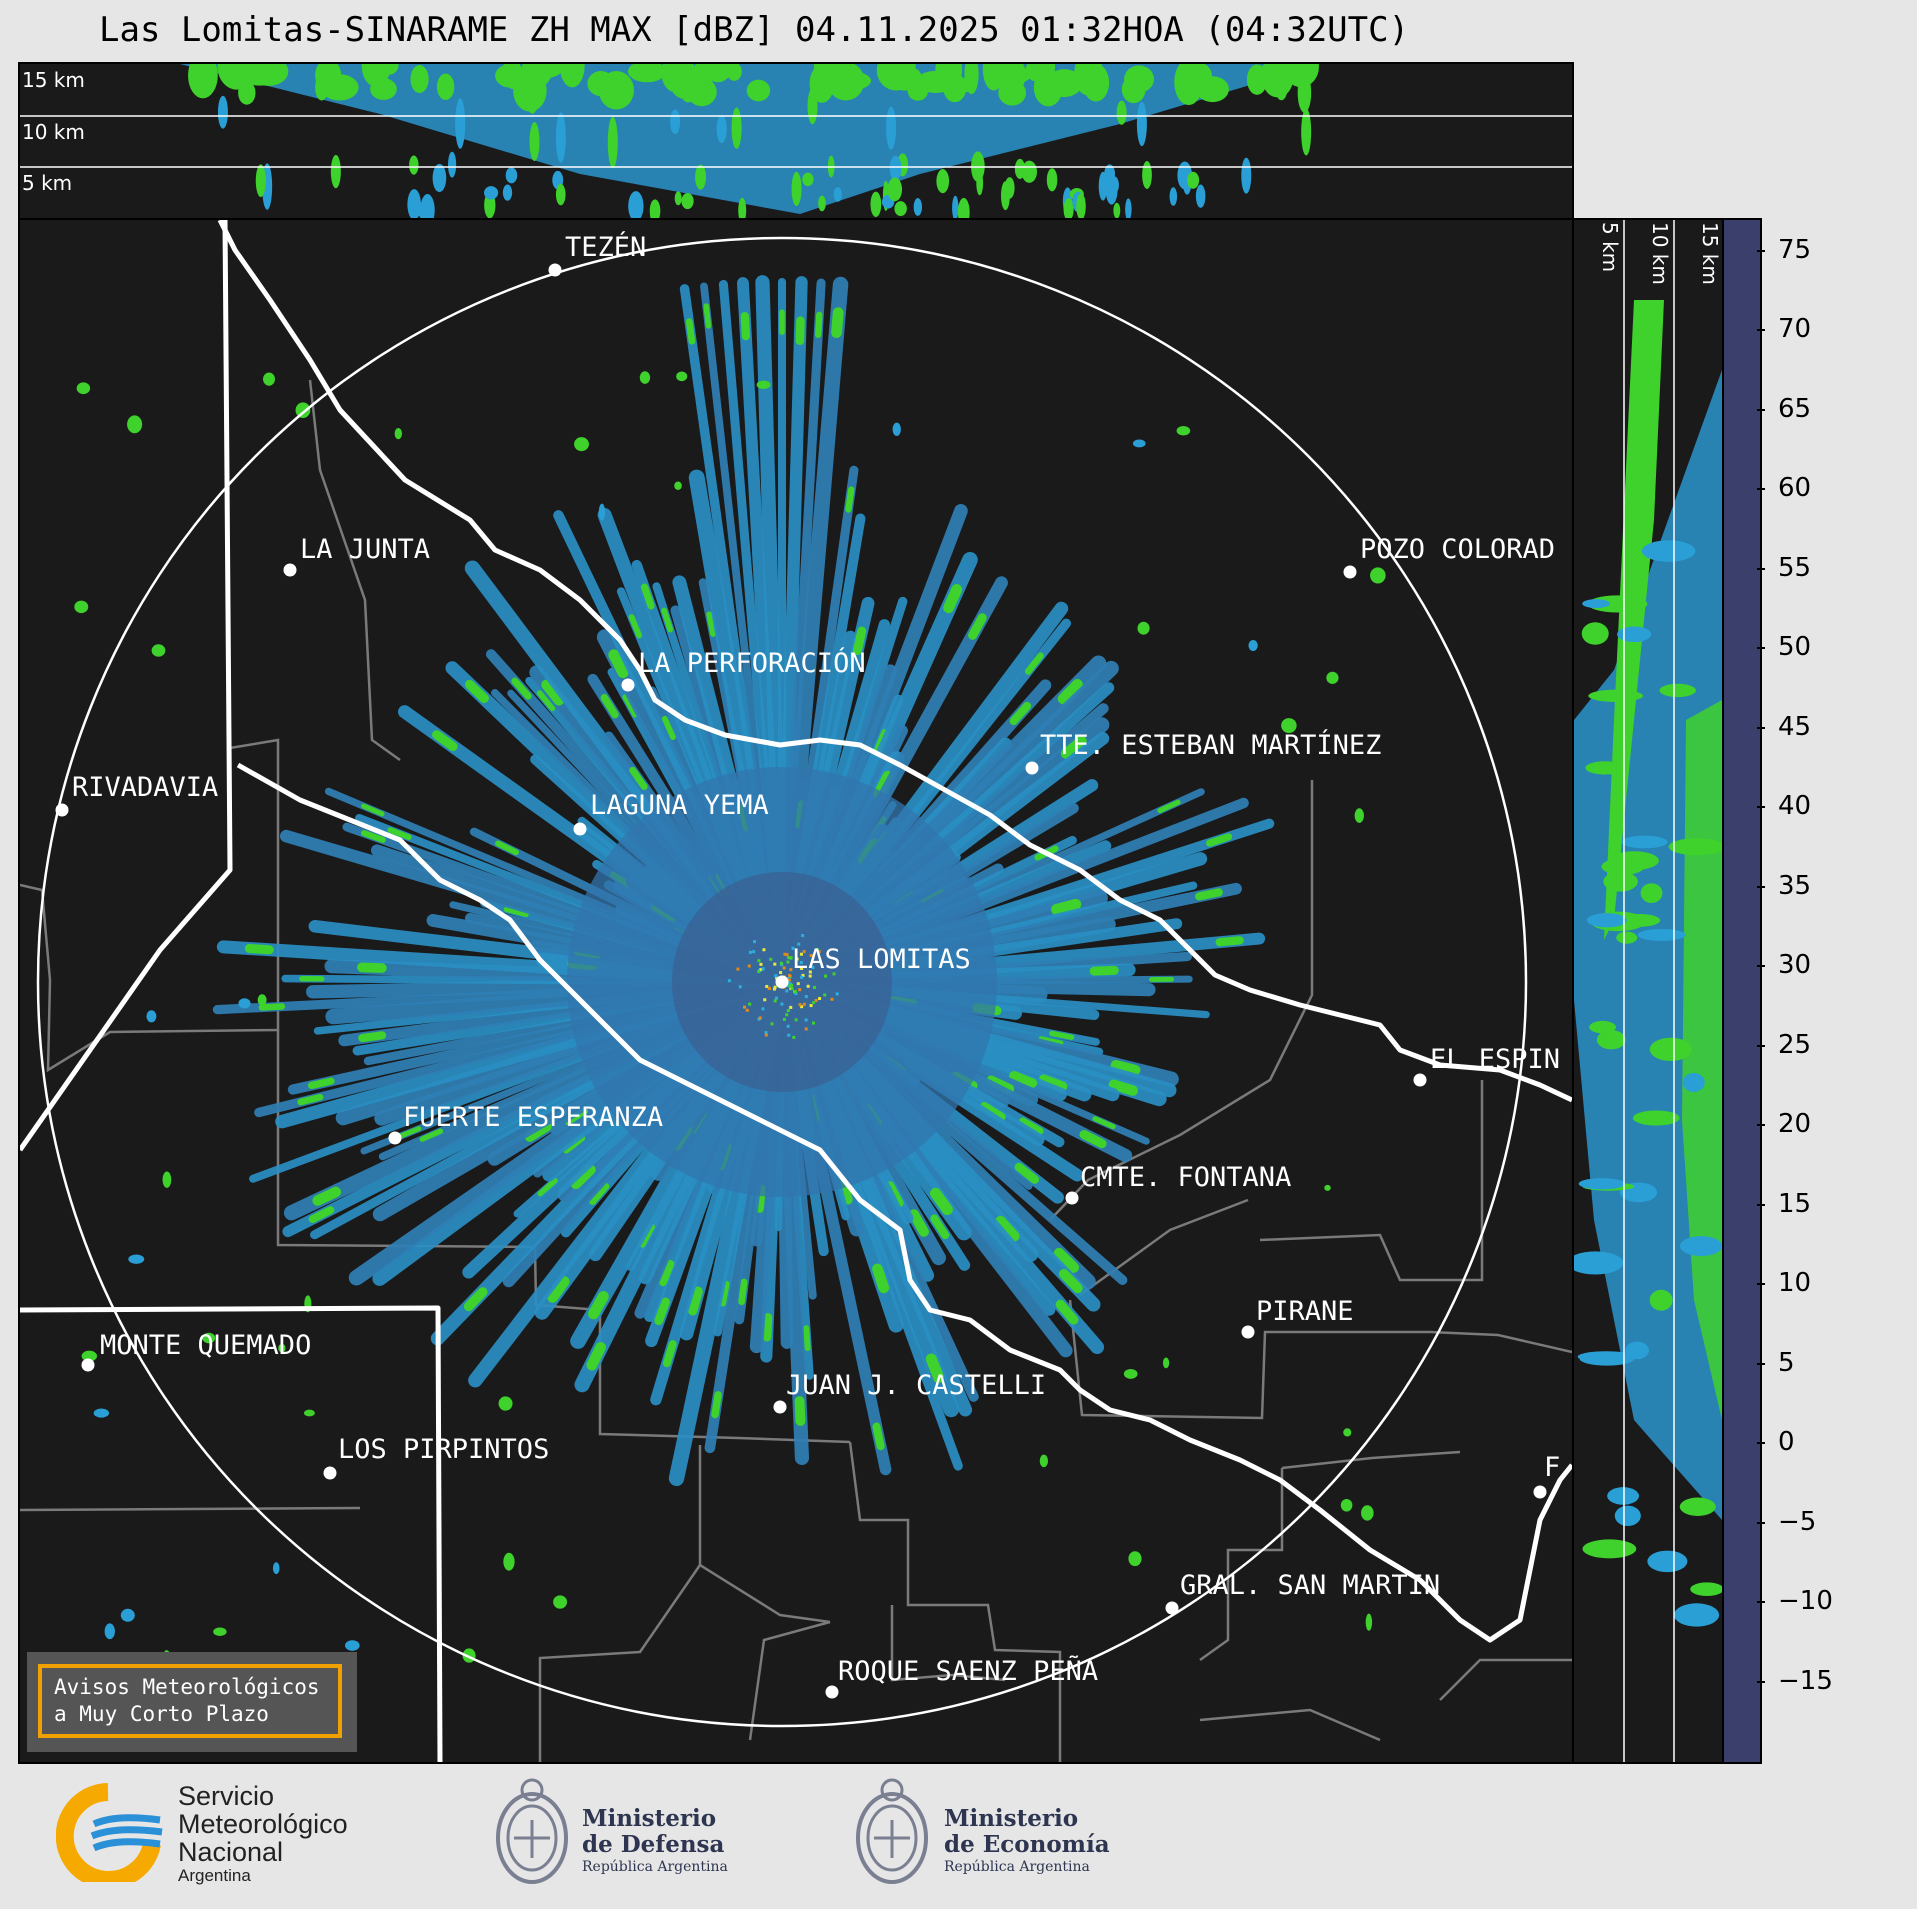 Image resolution: width=1917 pixels, height=1909 pixels. Describe the element at coordinates (649, 1818) in the screenshot. I see `defensa-logo-line-1: Ministerio` at that location.